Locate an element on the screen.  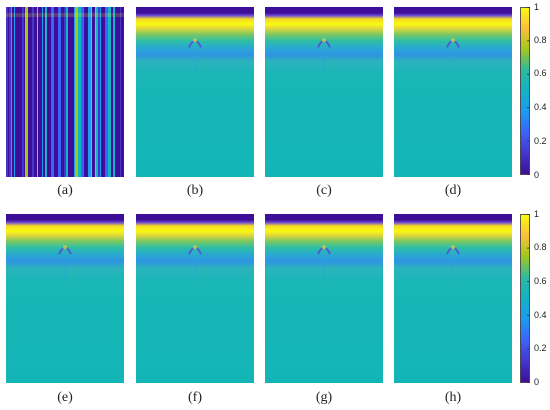
caption-c: (c) is located at coordinates (324, 190).